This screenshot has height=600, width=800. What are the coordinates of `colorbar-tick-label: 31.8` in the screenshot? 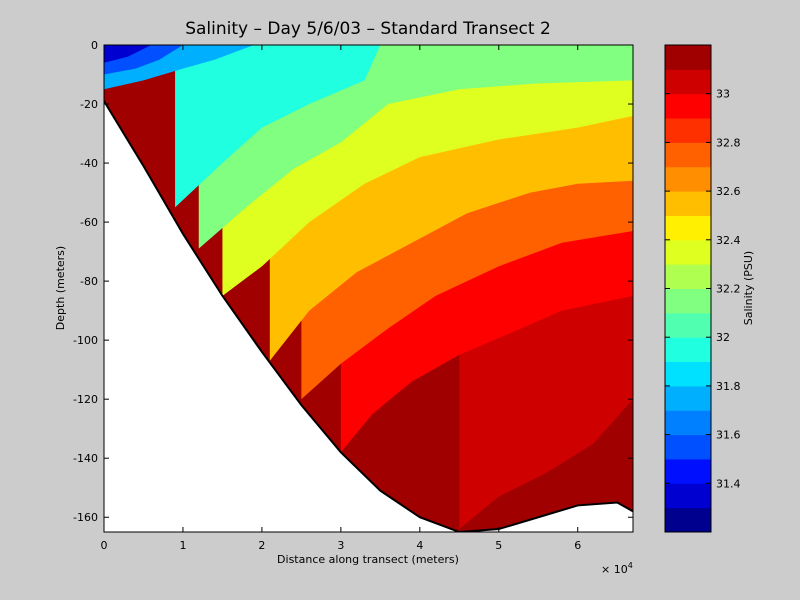 It's located at (728, 386).